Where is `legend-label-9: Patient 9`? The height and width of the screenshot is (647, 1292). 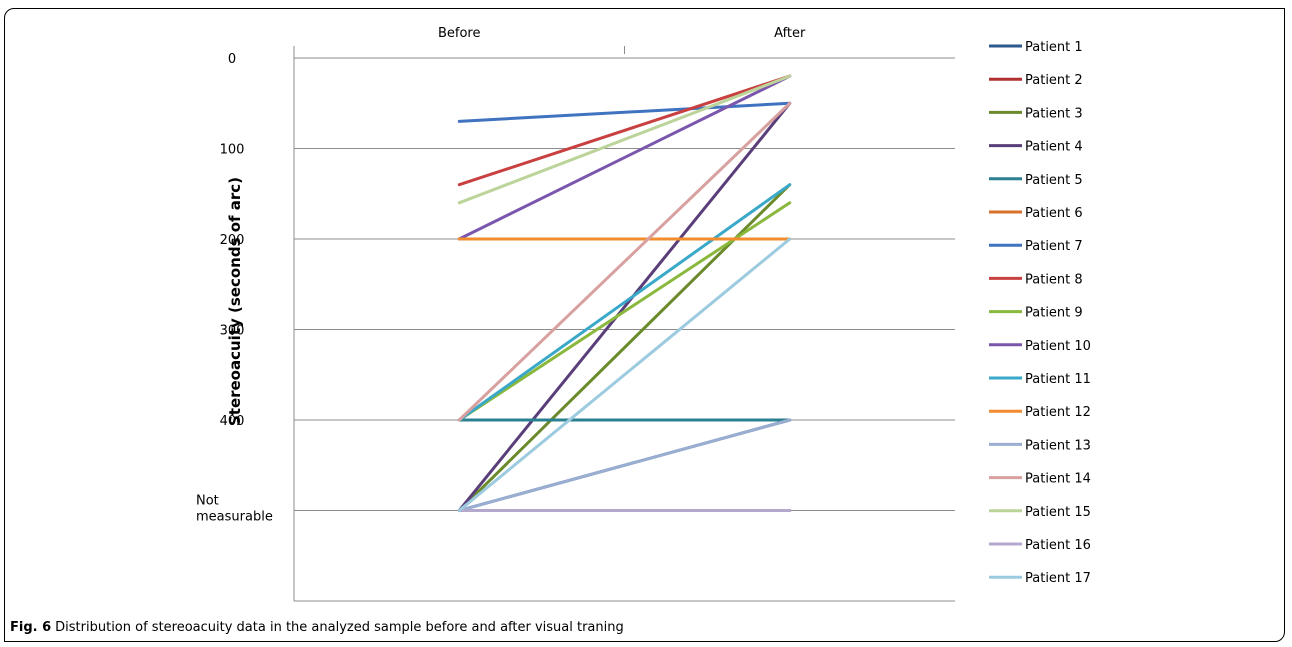 legend-label-9: Patient 9 is located at coordinates (1054, 313).